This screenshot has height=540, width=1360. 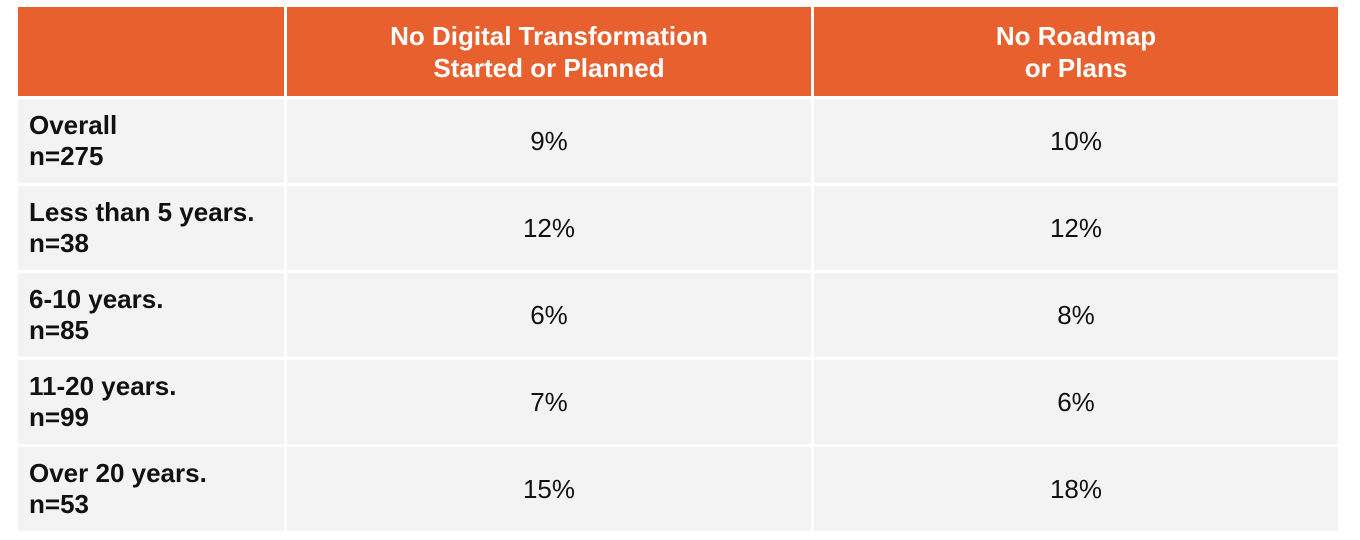 What do you see at coordinates (73, 125) in the screenshot?
I see `row-label: Overall` at bounding box center [73, 125].